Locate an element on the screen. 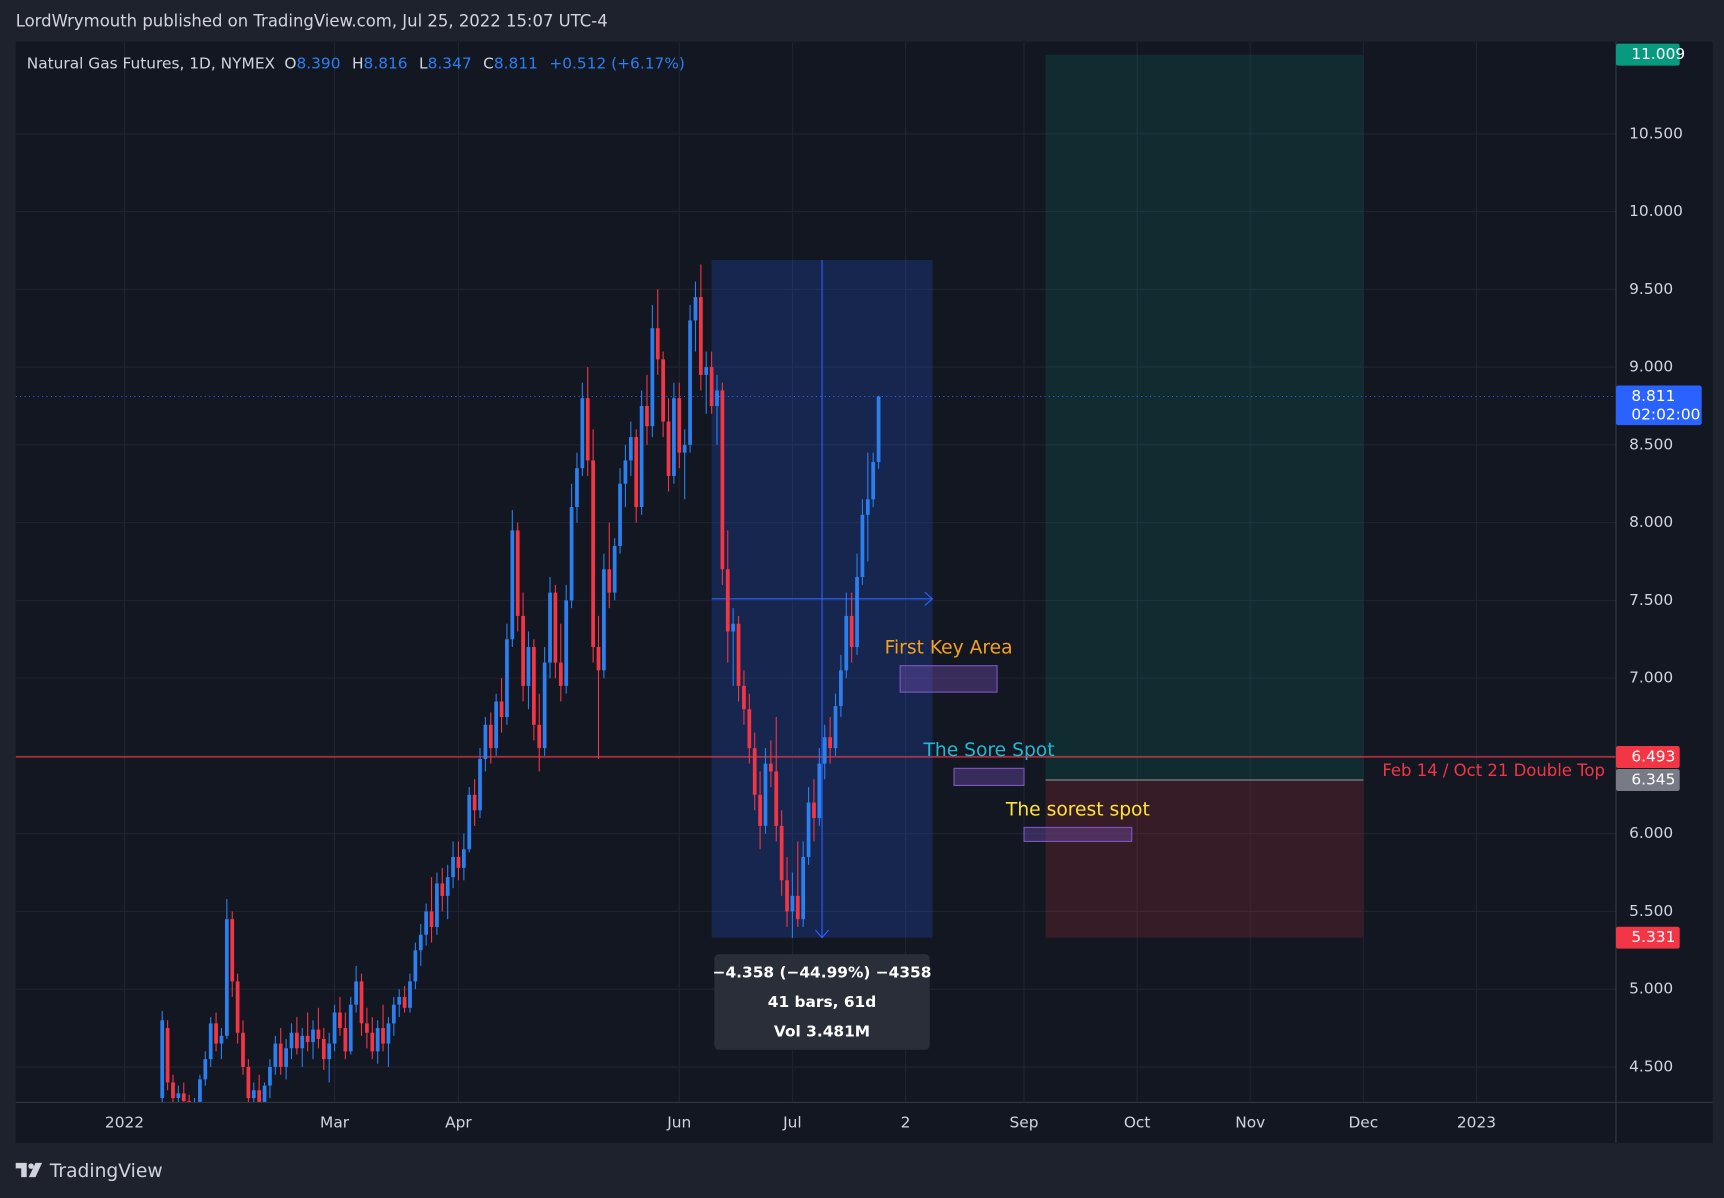 The width and height of the screenshot is (1724, 1198). zone-label: The sorest spot is located at coordinates (1077, 809).